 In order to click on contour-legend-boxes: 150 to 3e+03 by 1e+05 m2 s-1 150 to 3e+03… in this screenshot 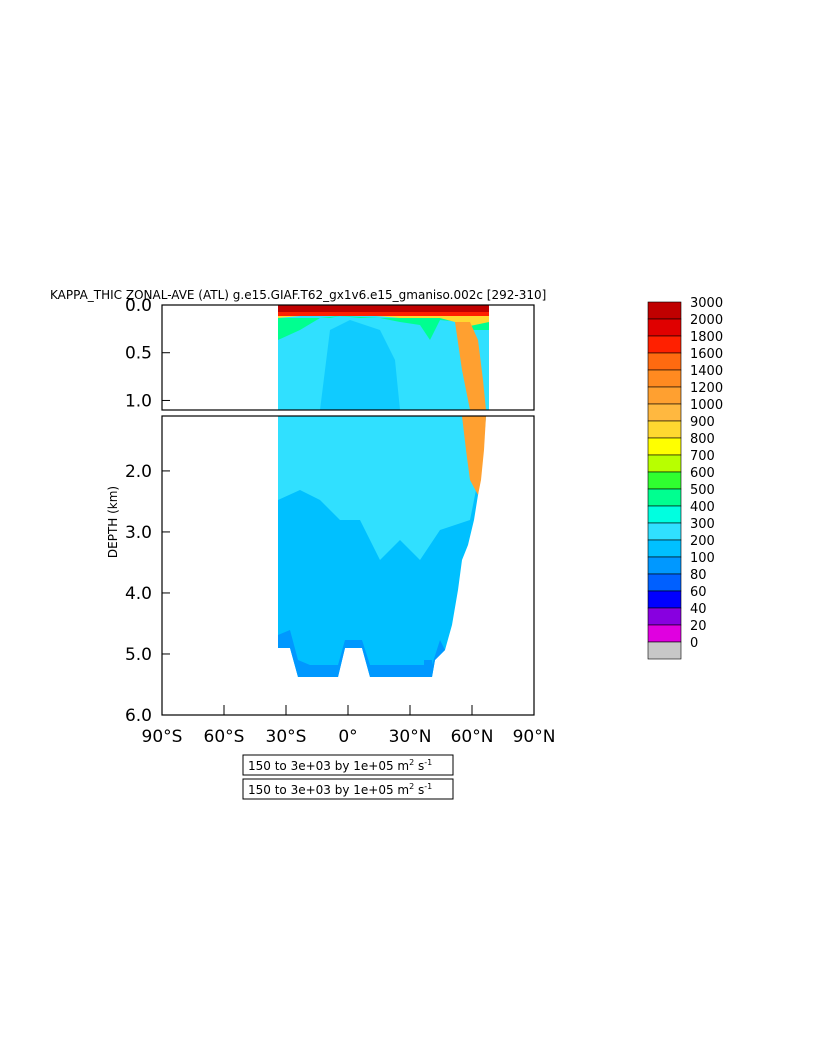, I will do `click(348, 777)`.